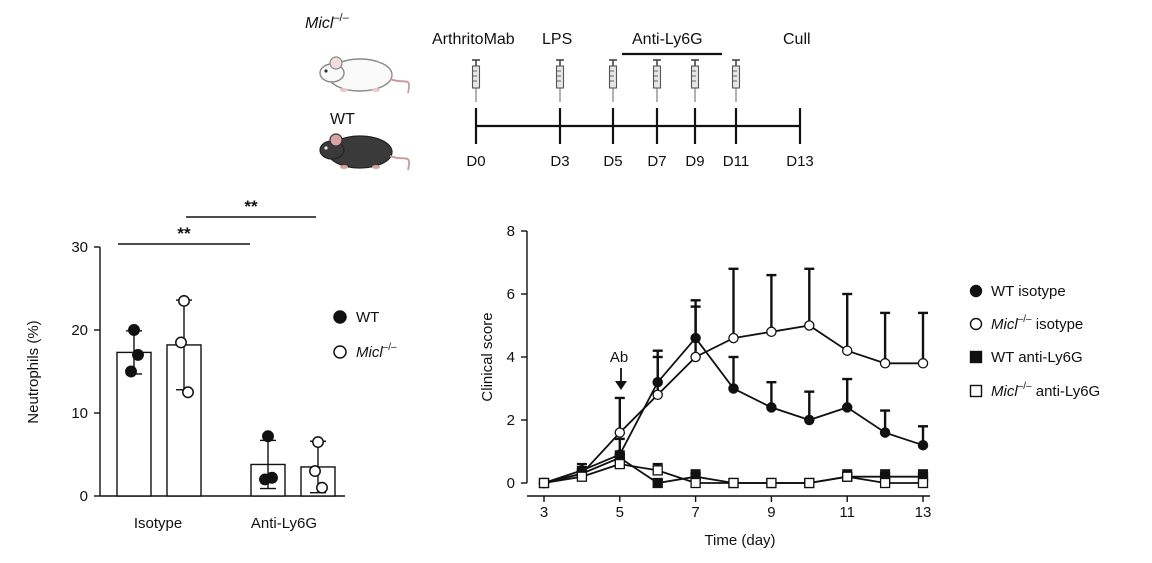 The width and height of the screenshot is (1152, 563). Describe the element at coordinates (284, 523) in the screenshot. I see `bar-category-anti-ly6g: Anti-Ly6G` at that location.